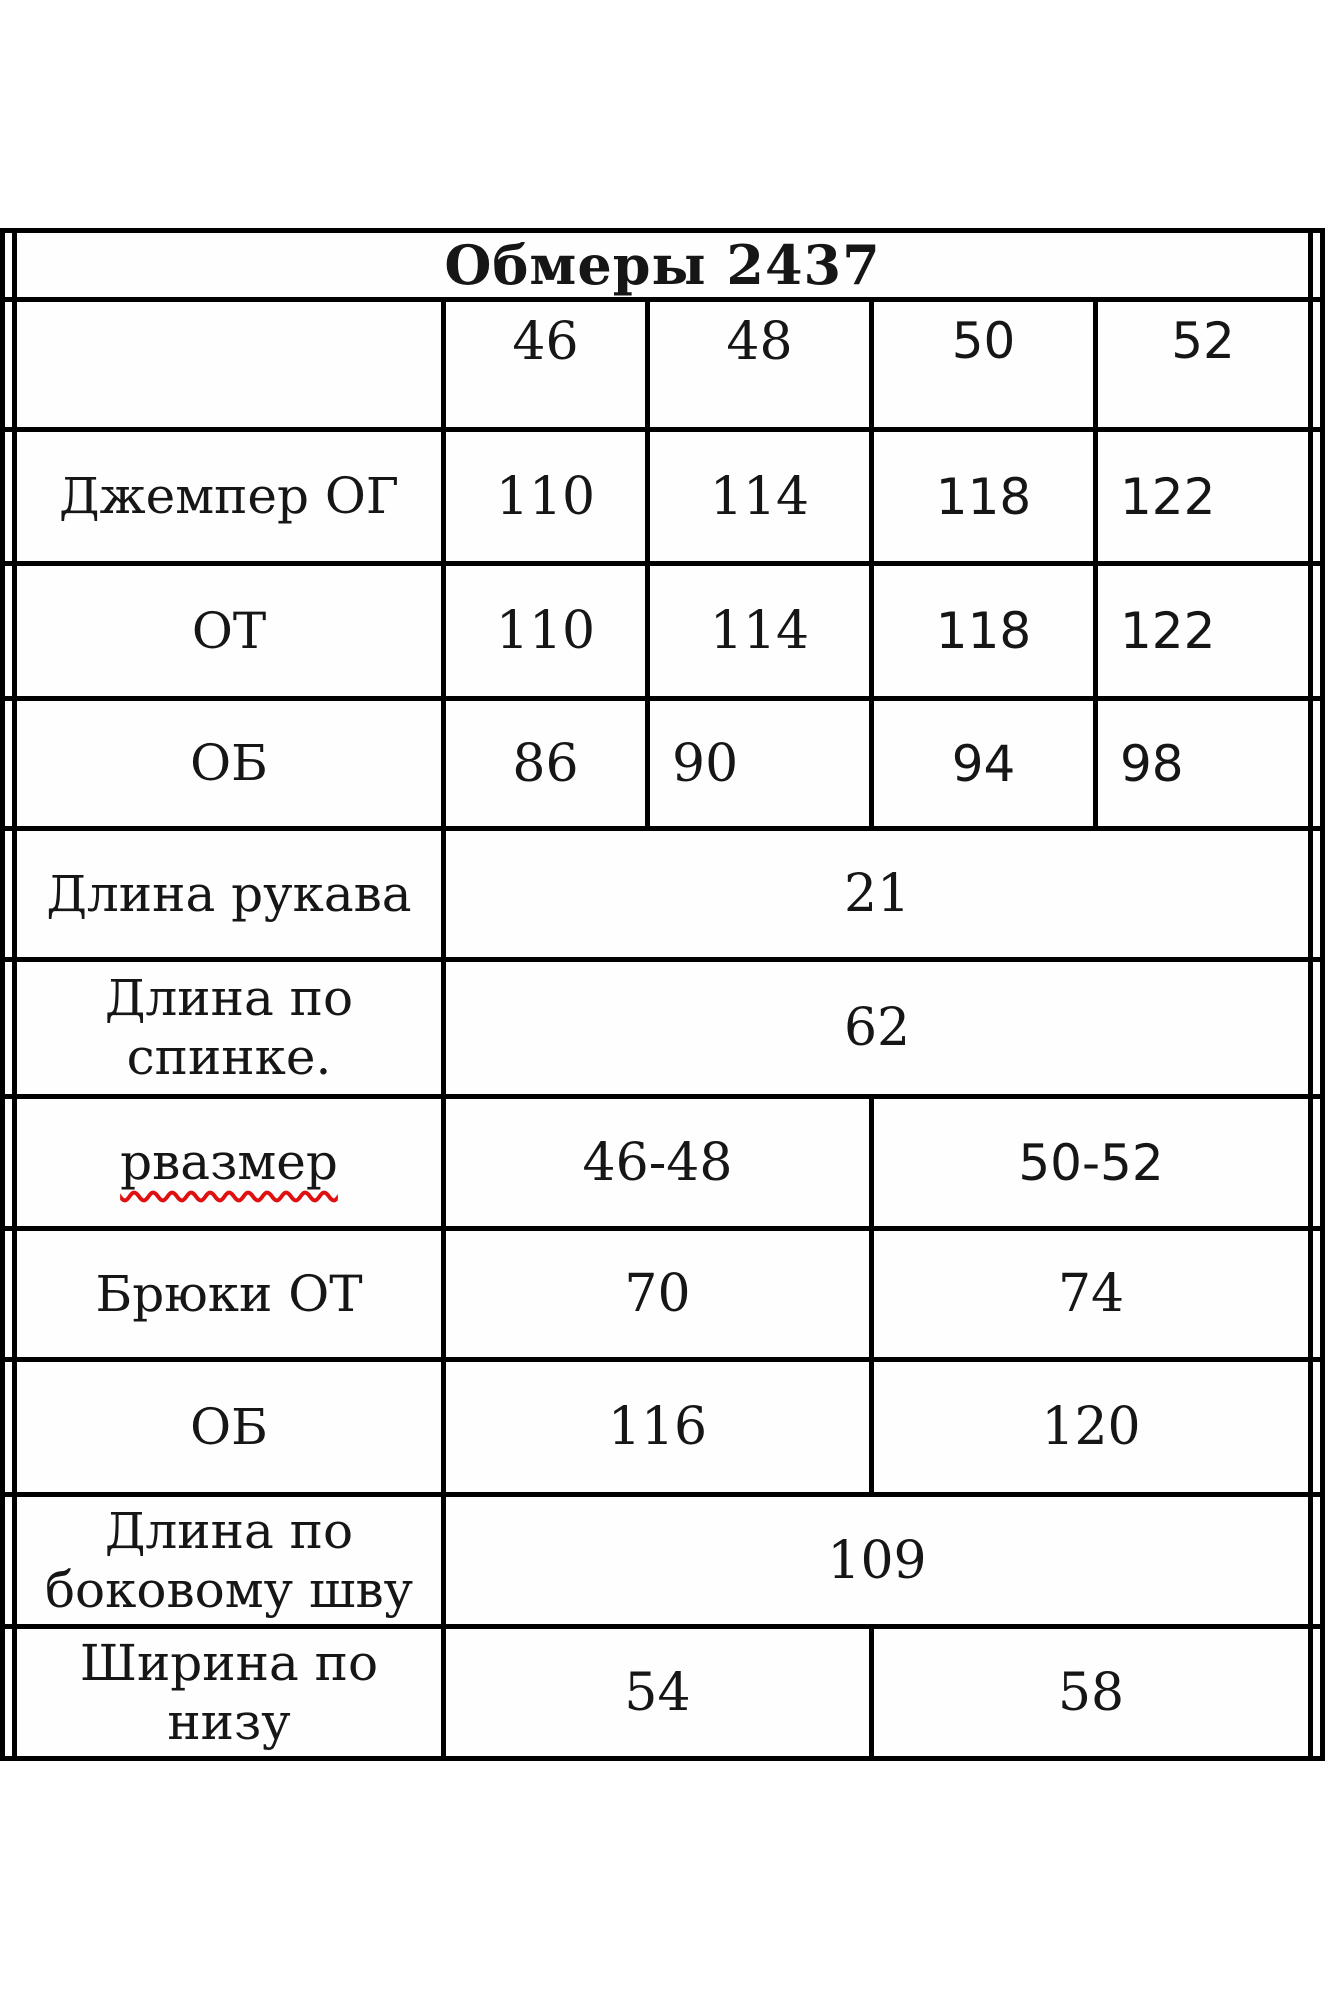 Image resolution: width=1333 pixels, height=2000 pixels. What do you see at coordinates (545, 763) in the screenshot?
I see `cell-value: 86` at bounding box center [545, 763].